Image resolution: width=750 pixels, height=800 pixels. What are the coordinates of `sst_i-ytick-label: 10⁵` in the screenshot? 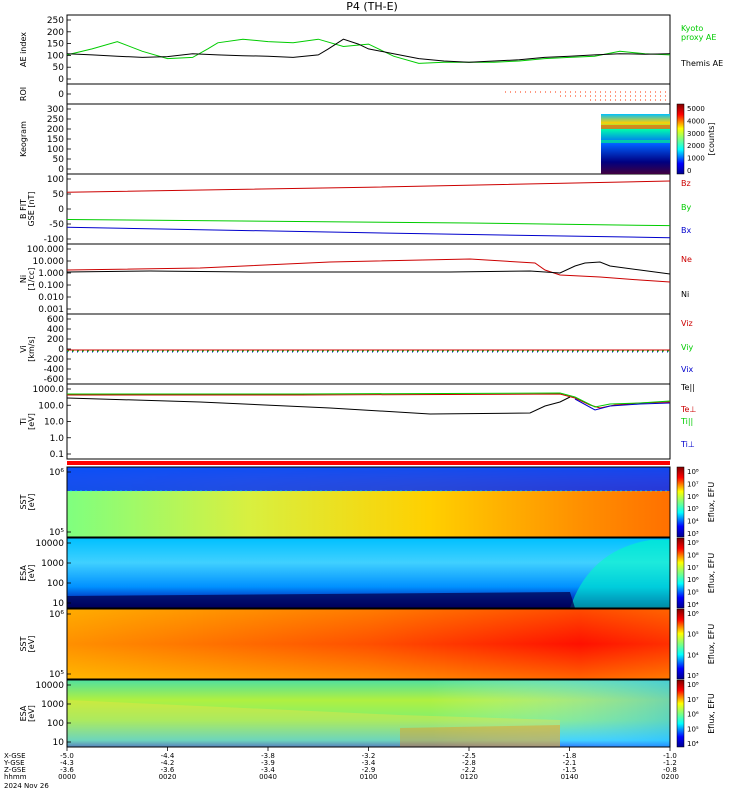 It's located at (56, 675).